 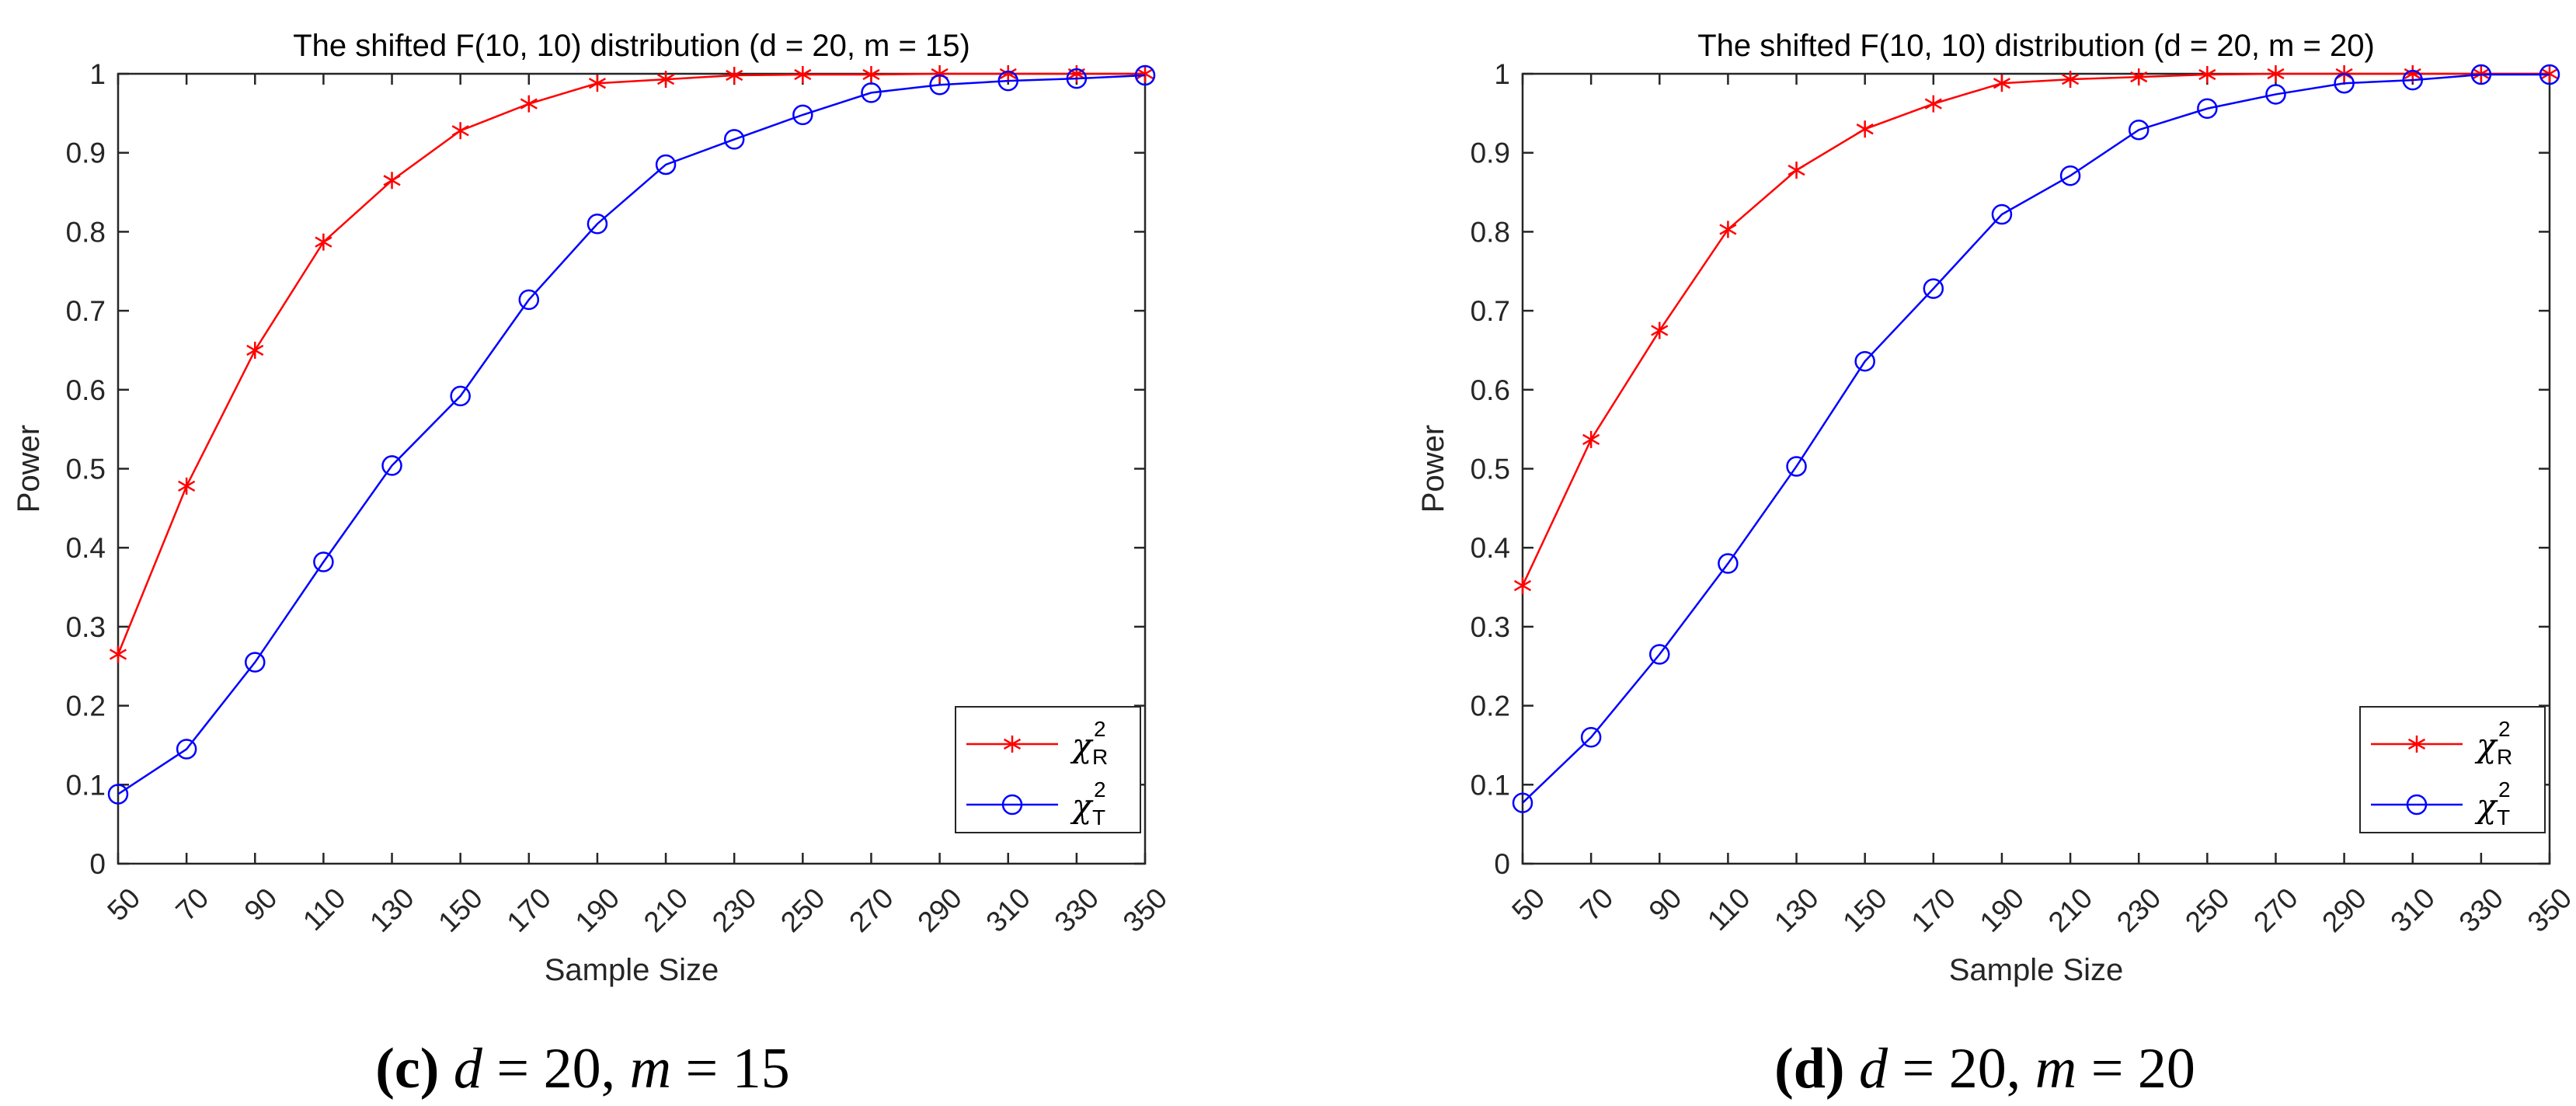 I want to click on y-tick-label: 0.9, so click(x=86, y=153).